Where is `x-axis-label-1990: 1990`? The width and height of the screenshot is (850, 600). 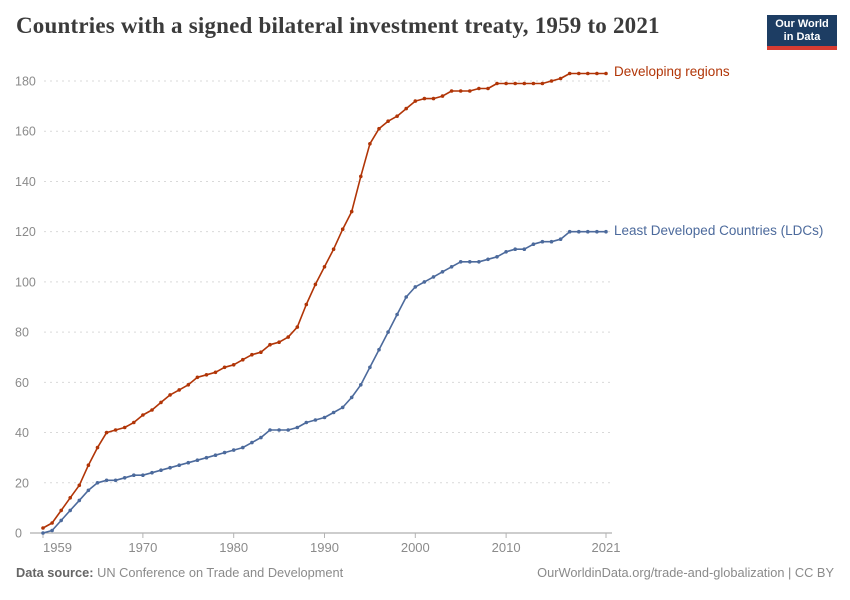
x-axis-label-1990: 1990 is located at coordinates (324, 547).